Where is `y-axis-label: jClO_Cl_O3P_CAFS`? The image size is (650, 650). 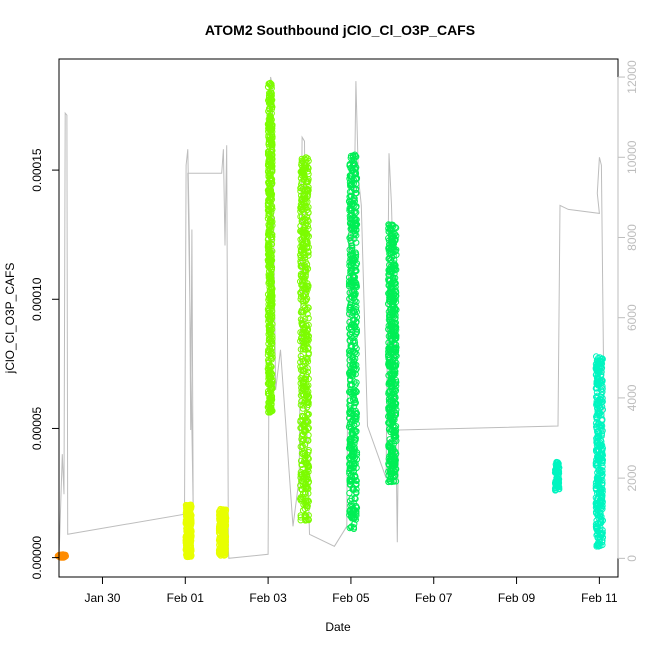
y-axis-label: jClO_Cl_O3P_CAFS is located at coordinates (10, 319).